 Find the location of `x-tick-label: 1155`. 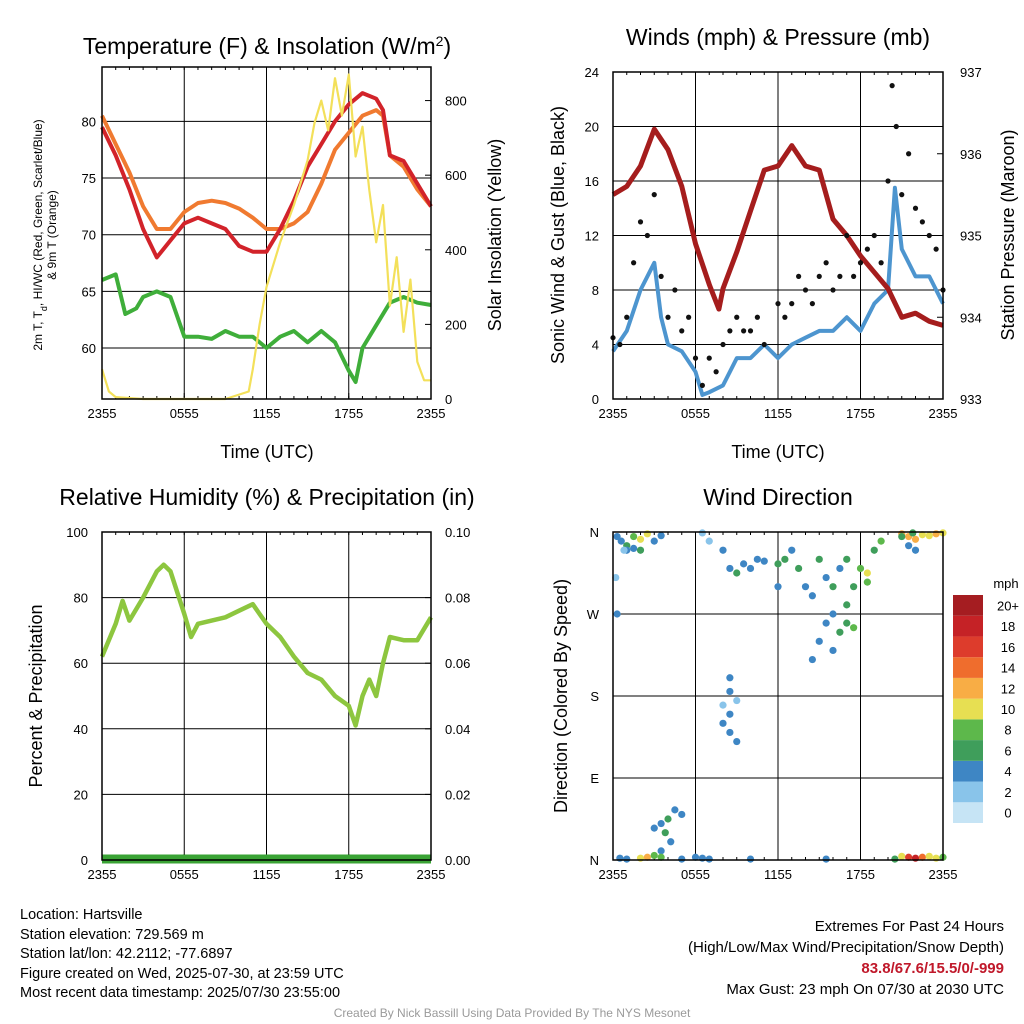

x-tick-label: 1155 is located at coordinates (267, 413).